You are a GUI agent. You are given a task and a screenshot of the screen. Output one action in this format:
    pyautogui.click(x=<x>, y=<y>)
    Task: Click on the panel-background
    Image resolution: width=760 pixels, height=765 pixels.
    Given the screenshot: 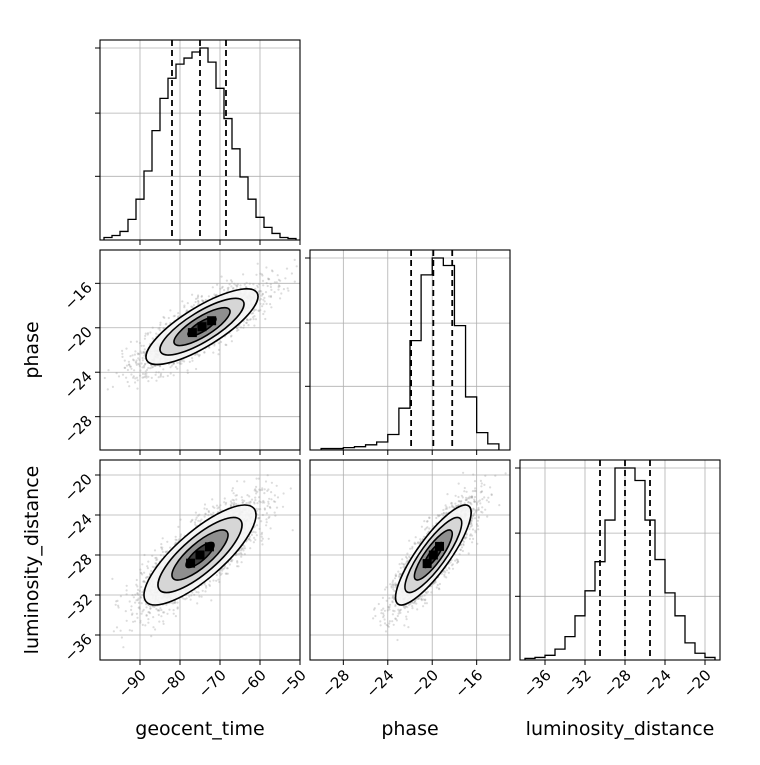 What is the action you would take?
    pyautogui.click(x=620, y=560)
    